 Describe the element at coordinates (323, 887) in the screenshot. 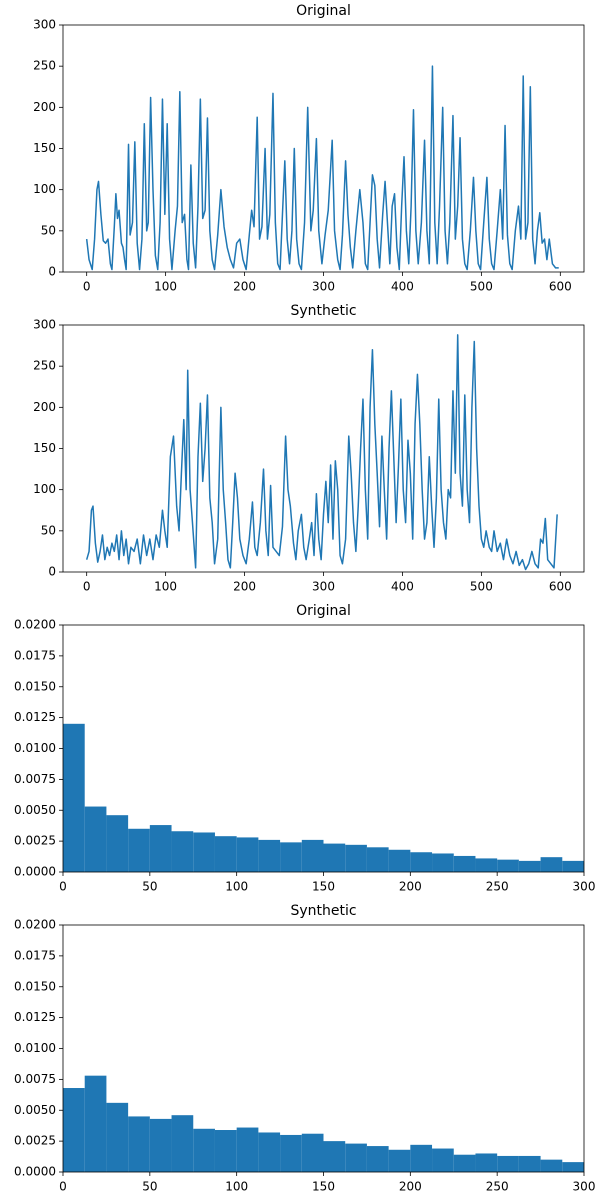

I see `x-tick-label: 150` at that location.